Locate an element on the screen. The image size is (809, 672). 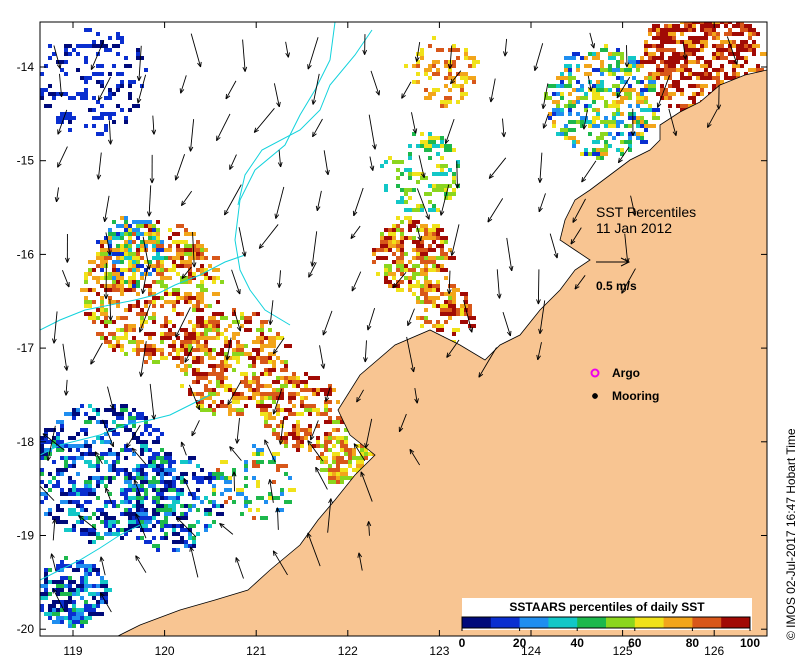
colorbar-tick-label: 0 is located at coordinates (462, 643).